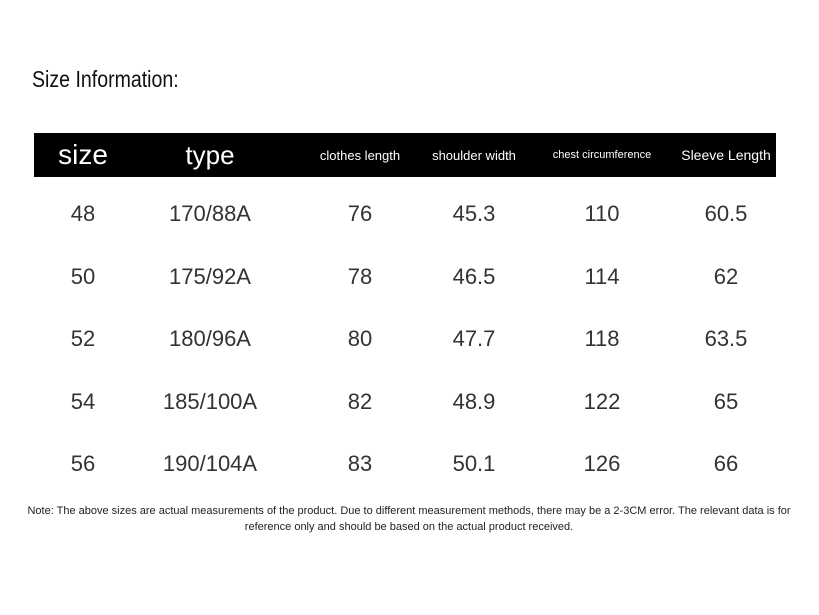  I want to click on table-row: 48 170/88A 76 45.3 110 60.5, so click(409, 214).